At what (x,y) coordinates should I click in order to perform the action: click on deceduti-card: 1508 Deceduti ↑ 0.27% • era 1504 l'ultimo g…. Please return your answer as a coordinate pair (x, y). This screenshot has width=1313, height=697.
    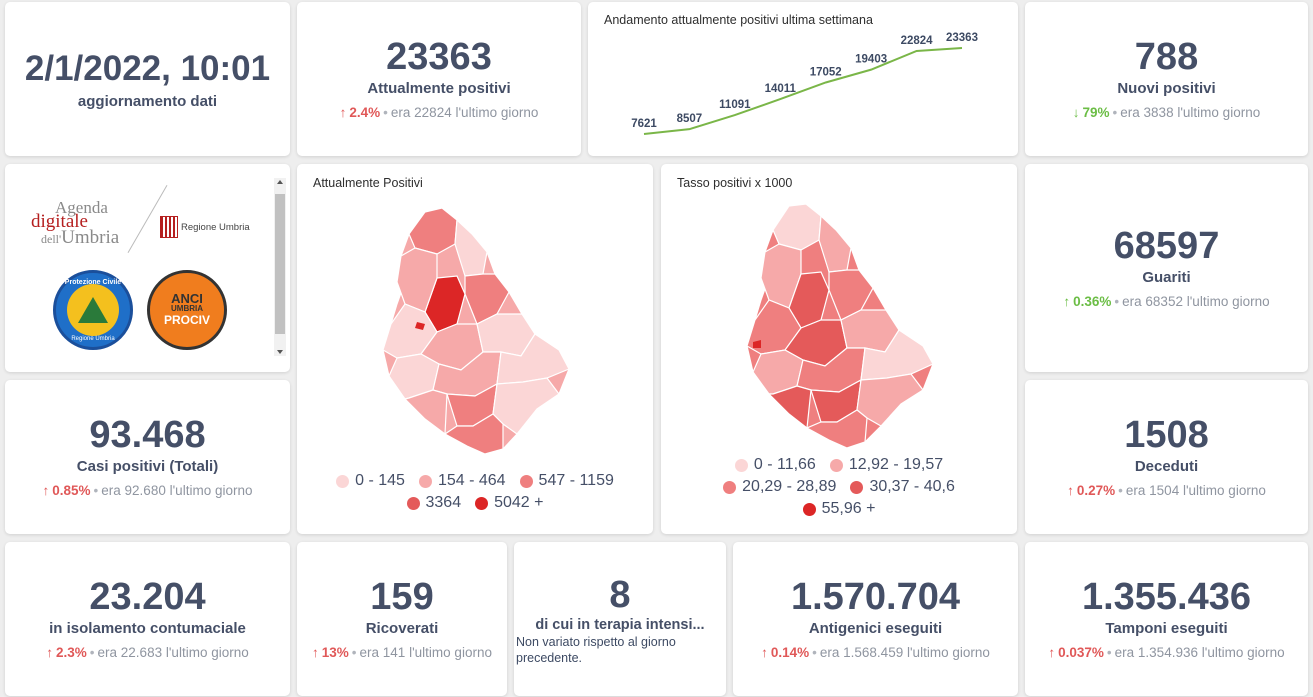
    Looking at the image, I should click on (1166, 457).